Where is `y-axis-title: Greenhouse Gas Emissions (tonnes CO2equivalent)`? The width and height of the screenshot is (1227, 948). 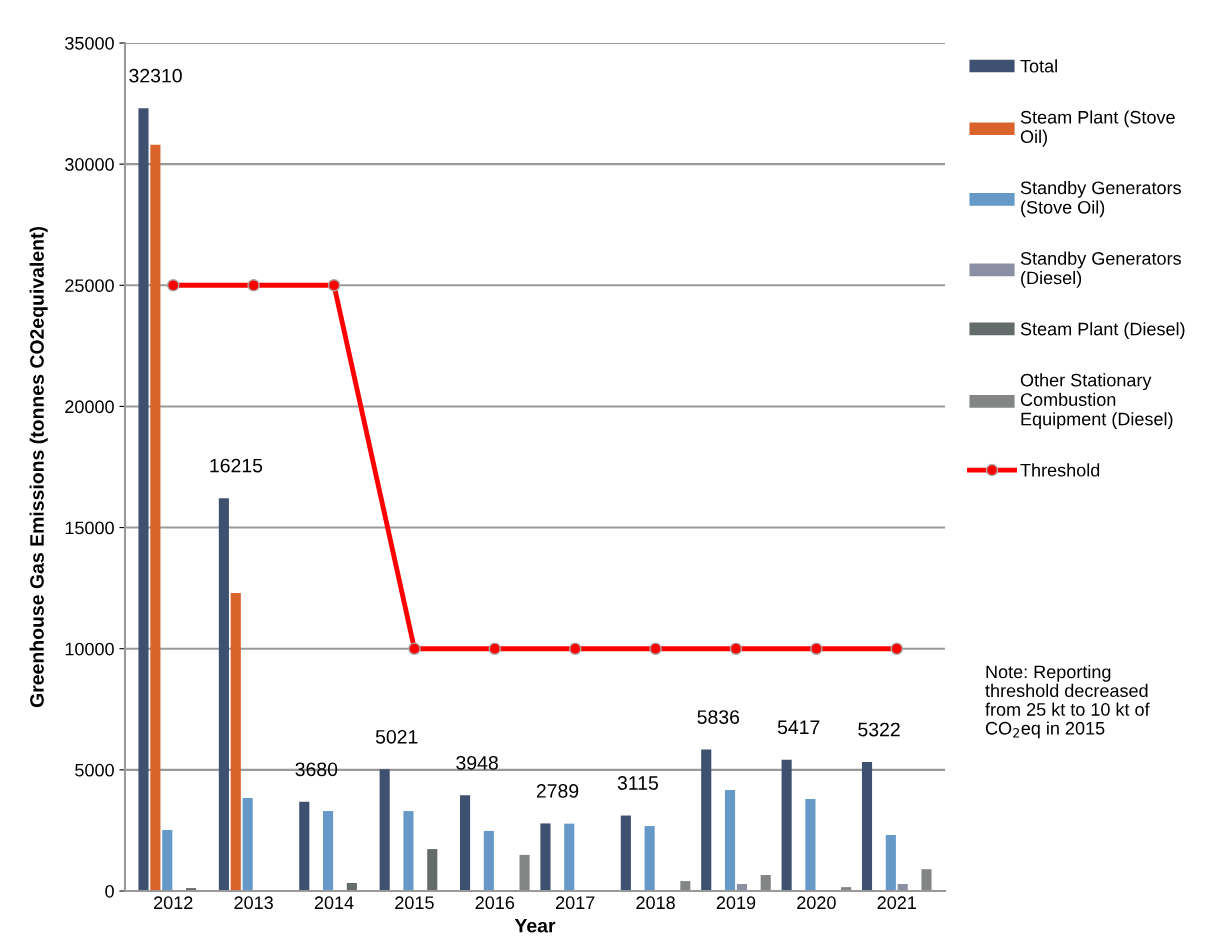
y-axis-title: Greenhouse Gas Emissions (tonnes CO2equivalent) is located at coordinates (38, 467).